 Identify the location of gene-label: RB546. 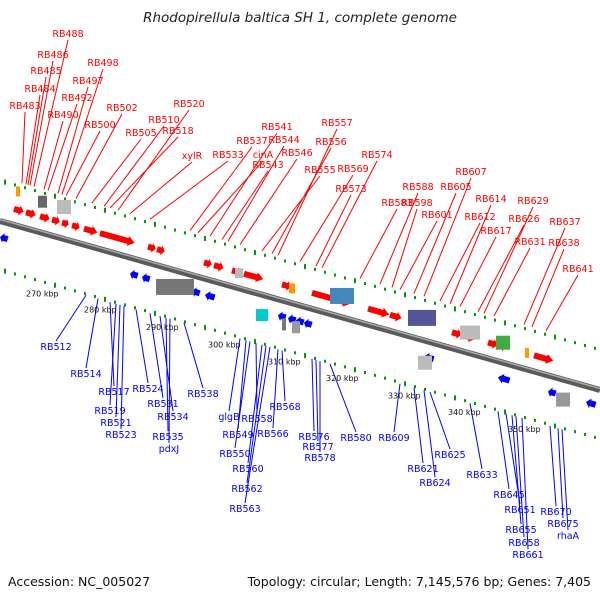
(296, 153).